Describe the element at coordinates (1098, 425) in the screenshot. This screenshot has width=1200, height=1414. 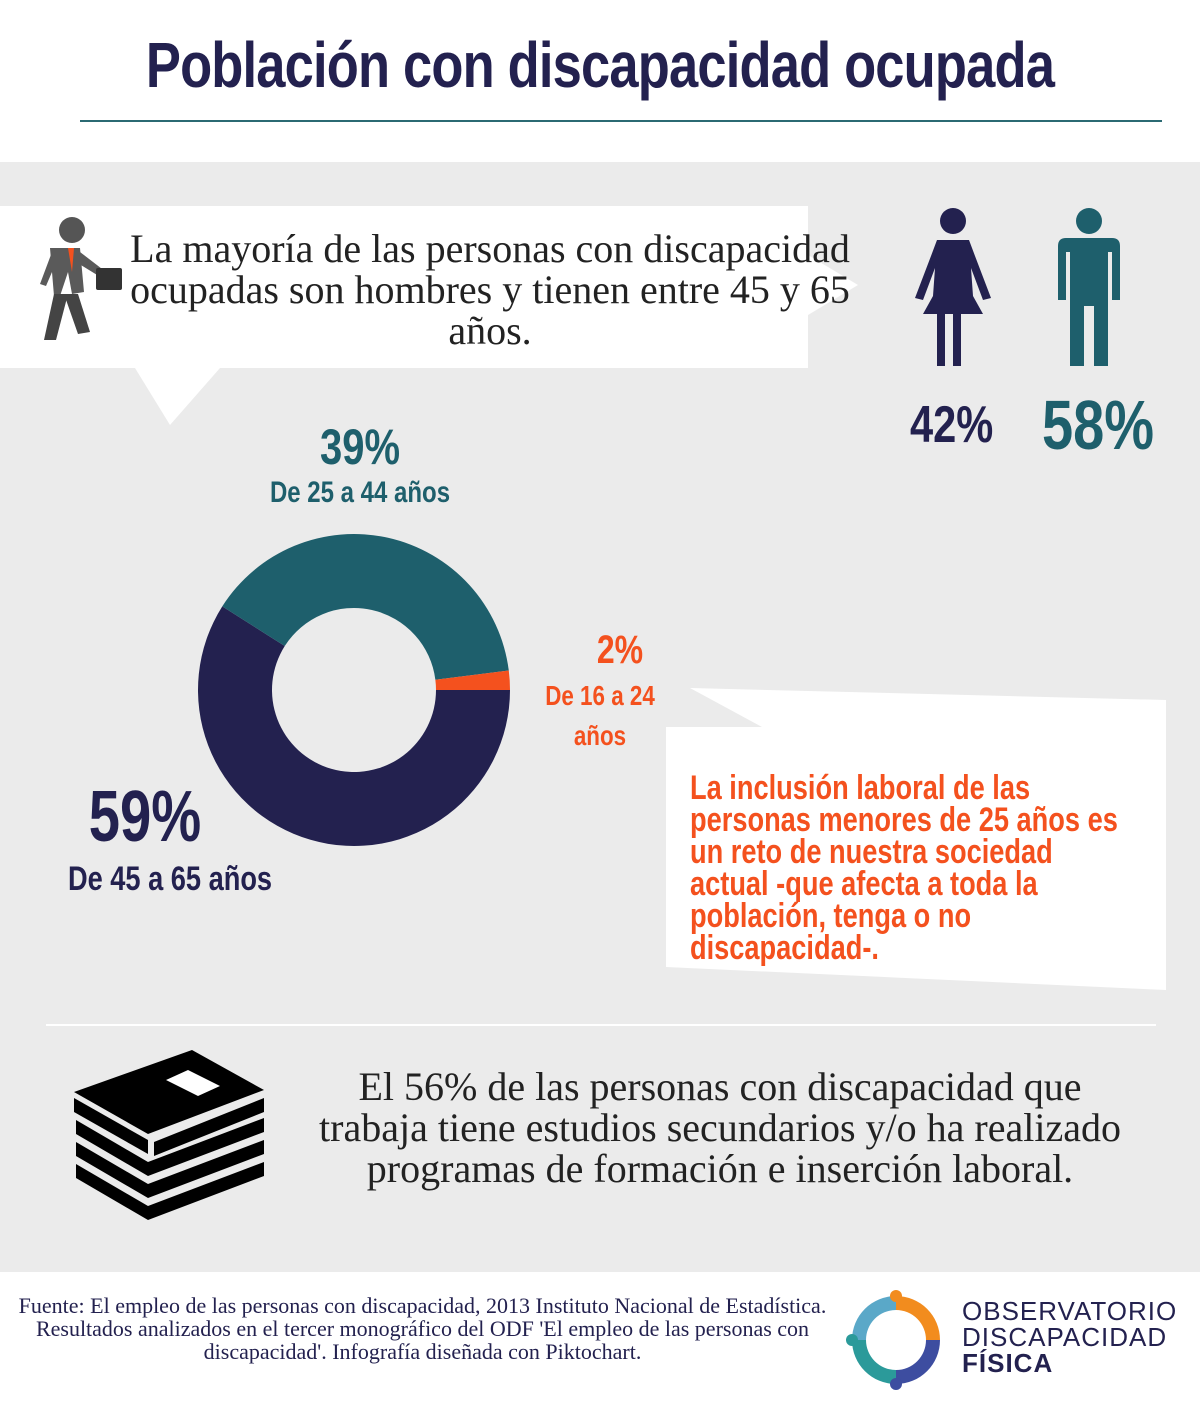
I see `male-percentage: 58%` at that location.